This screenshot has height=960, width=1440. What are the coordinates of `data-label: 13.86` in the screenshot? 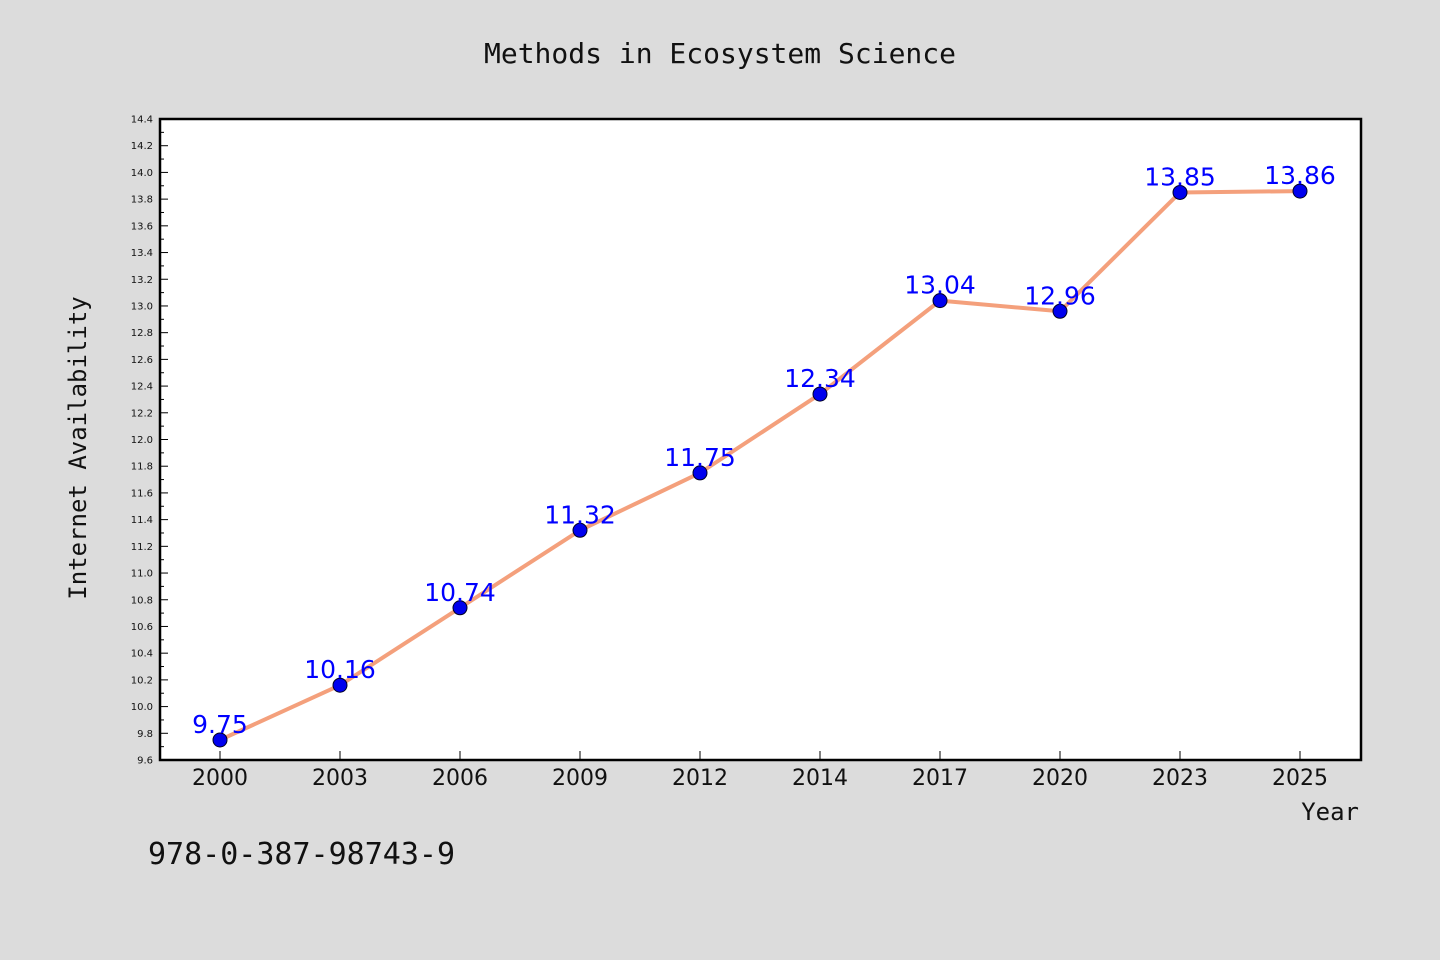 It's located at (1300, 175).